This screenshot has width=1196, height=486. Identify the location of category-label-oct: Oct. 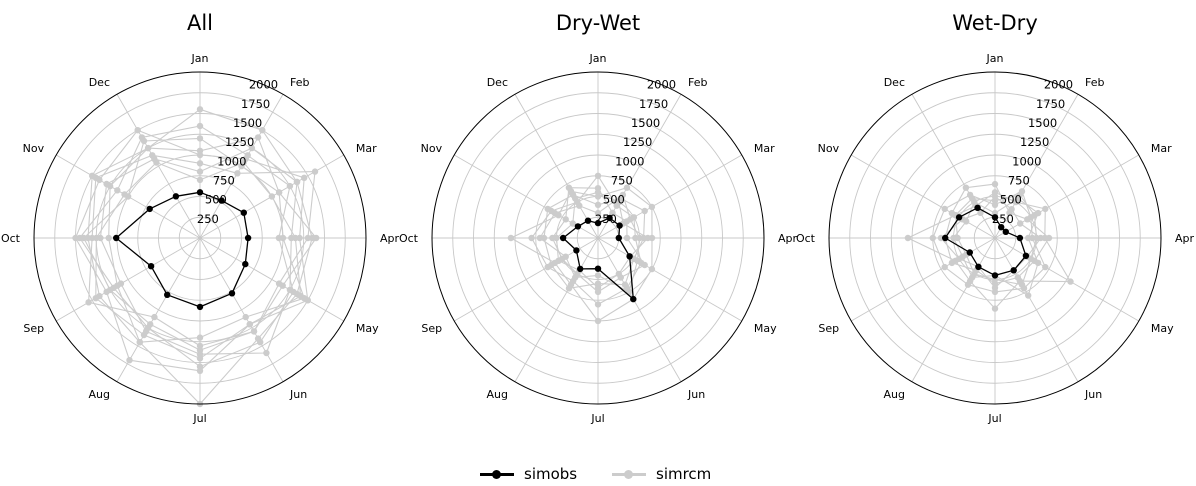
(11, 238).